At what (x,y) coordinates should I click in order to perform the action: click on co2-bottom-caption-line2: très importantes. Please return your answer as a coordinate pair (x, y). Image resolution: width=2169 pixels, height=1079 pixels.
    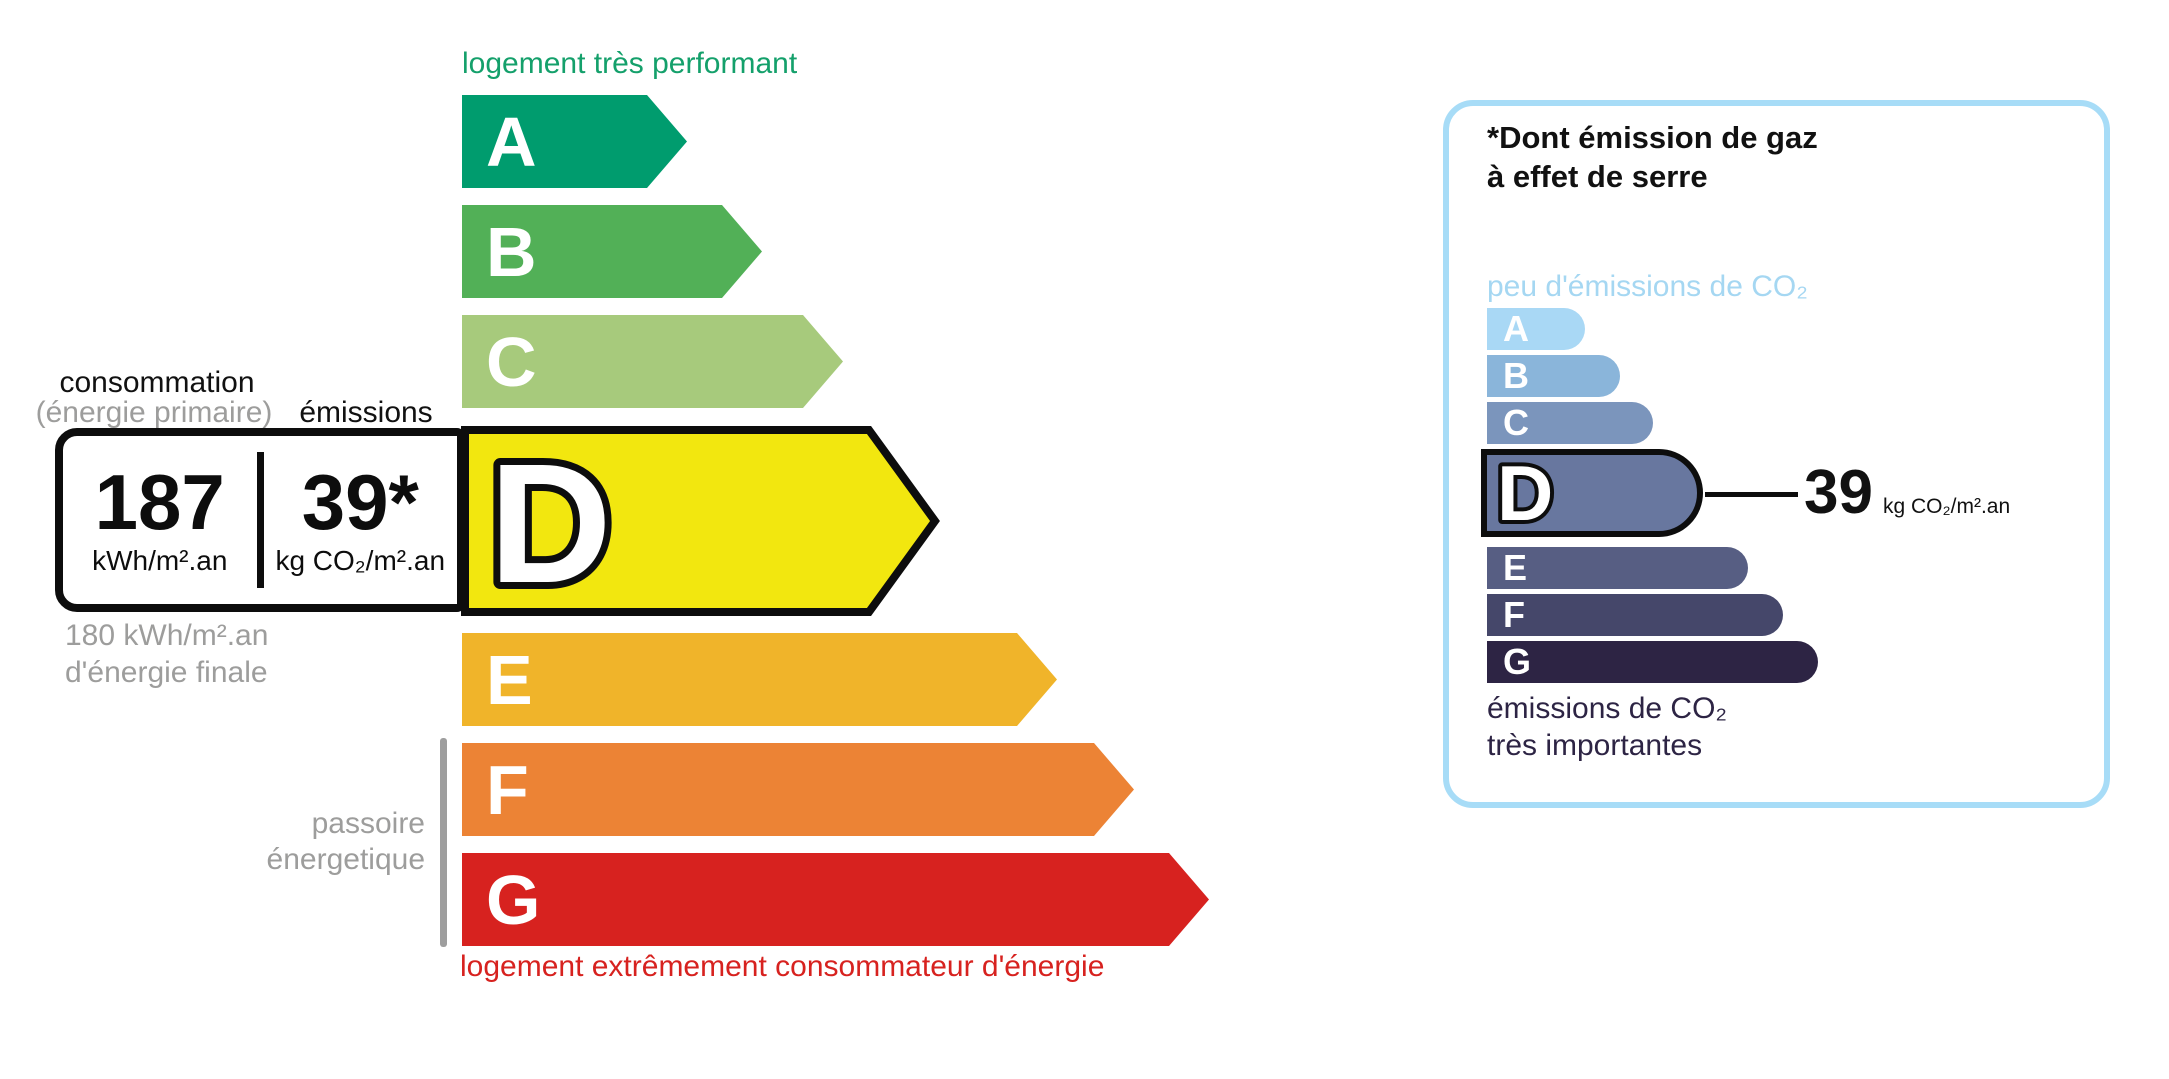
    Looking at the image, I should click on (1595, 745).